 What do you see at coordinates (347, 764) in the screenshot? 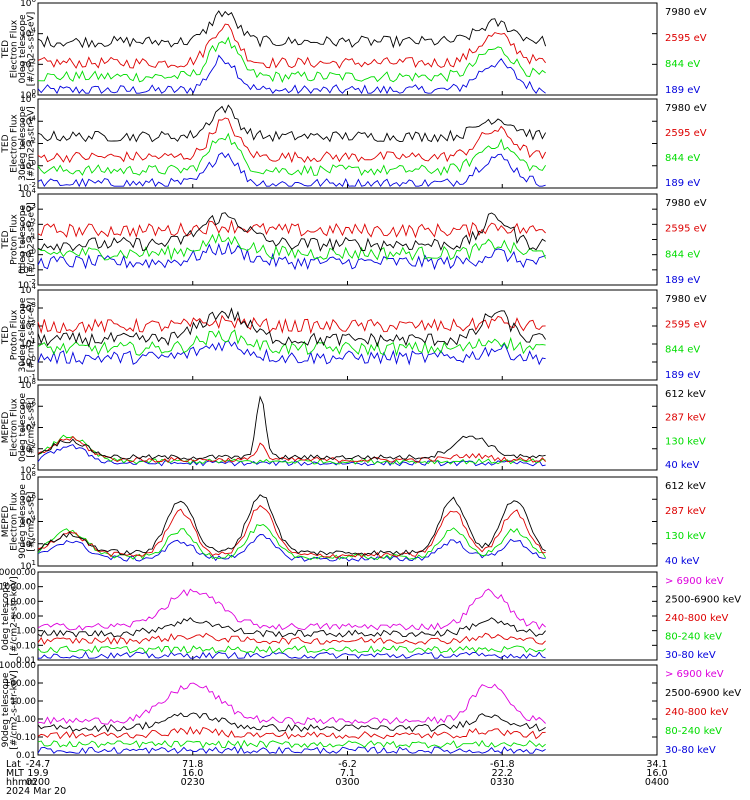
I see `footer-value: -6.2` at bounding box center [347, 764].